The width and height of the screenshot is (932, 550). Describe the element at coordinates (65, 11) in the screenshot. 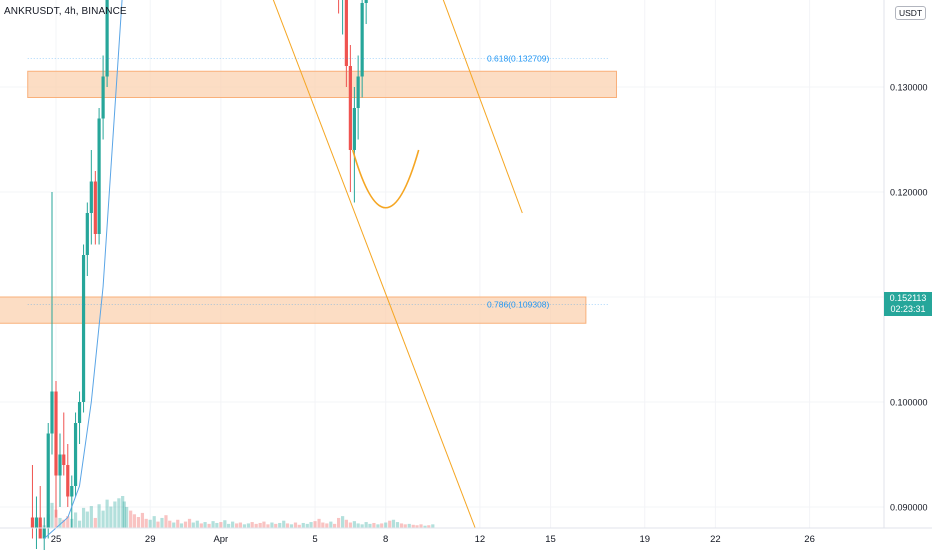

I see `symbol-title: ANKRUSDT, 4h, BINANCE` at that location.